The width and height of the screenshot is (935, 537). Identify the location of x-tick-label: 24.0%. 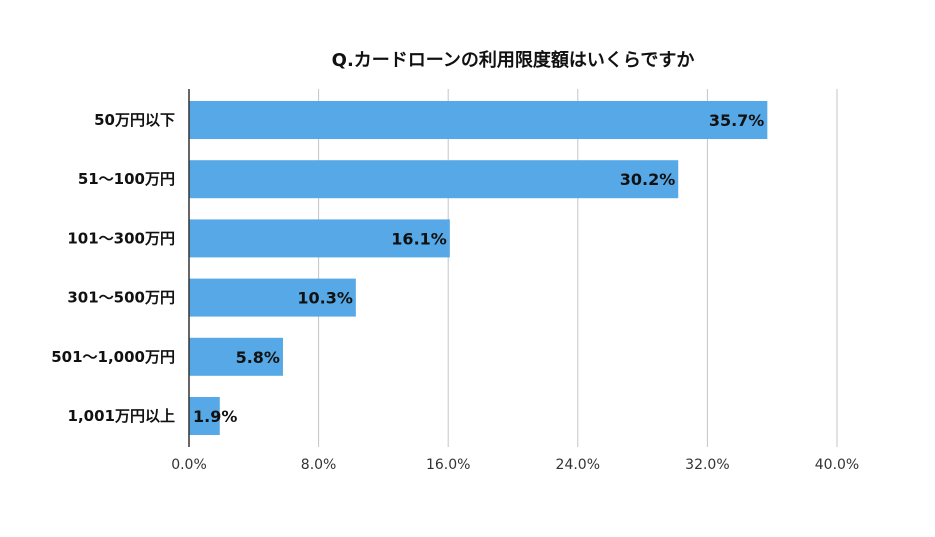
(578, 465).